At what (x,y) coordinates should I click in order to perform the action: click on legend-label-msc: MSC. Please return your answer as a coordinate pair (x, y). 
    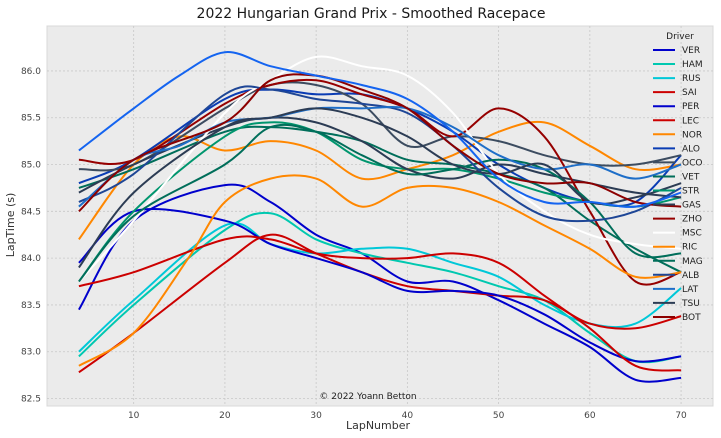
    Looking at the image, I should click on (692, 234).